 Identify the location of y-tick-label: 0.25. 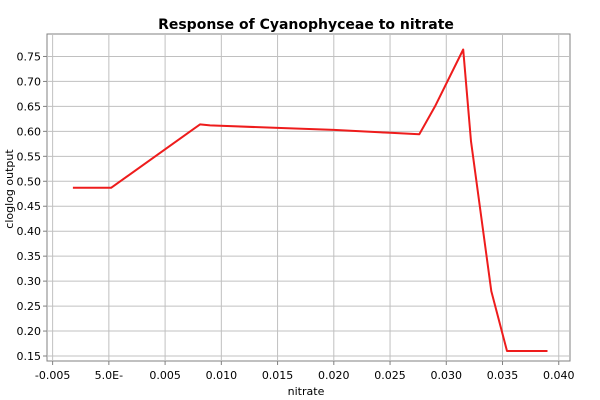
(29, 306).